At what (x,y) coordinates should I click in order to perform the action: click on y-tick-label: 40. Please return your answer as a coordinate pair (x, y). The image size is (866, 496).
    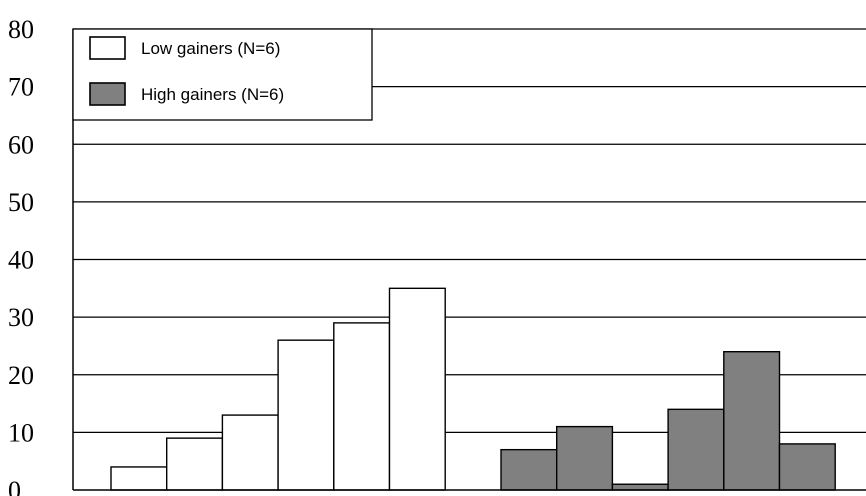
    Looking at the image, I should click on (21, 260).